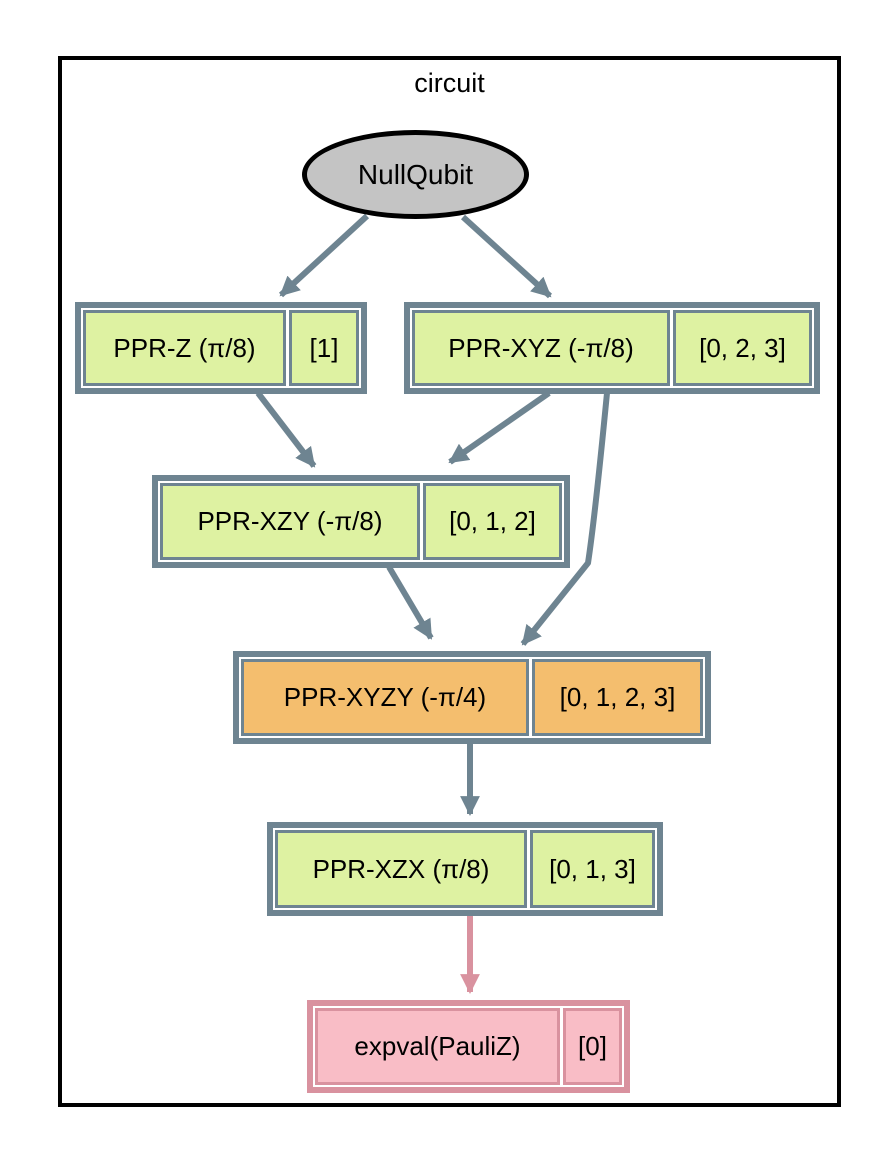 The image size is (894, 1168). I want to click on node-ppr-xyz: PPR-XYZ (-π/8) [0, 2, 3], so click(612, 348).